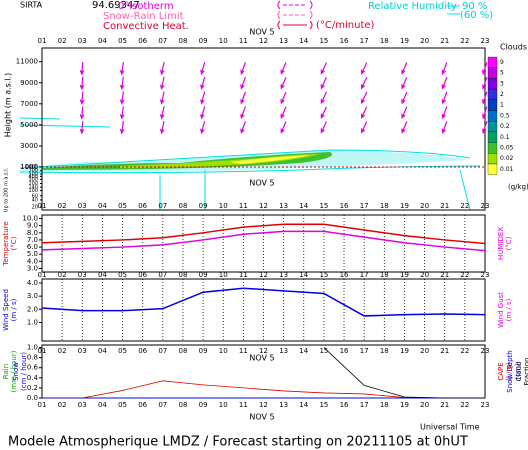 The width and height of the screenshot is (528, 450). I want to click on y-tick-label: 300, so click(33, 180).